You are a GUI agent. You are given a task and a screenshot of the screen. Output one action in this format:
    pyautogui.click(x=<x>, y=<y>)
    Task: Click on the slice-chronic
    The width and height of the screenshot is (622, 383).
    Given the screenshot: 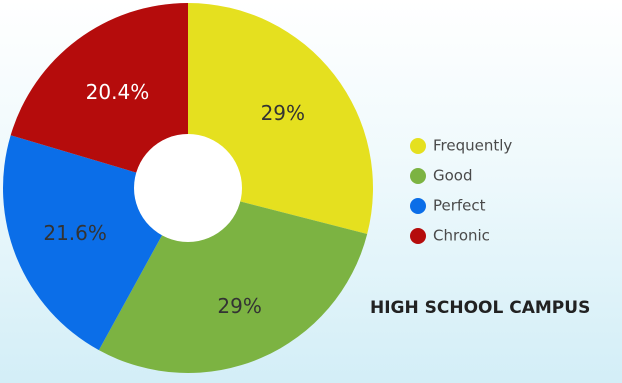 What is the action you would take?
    pyautogui.click(x=99, y=95)
    